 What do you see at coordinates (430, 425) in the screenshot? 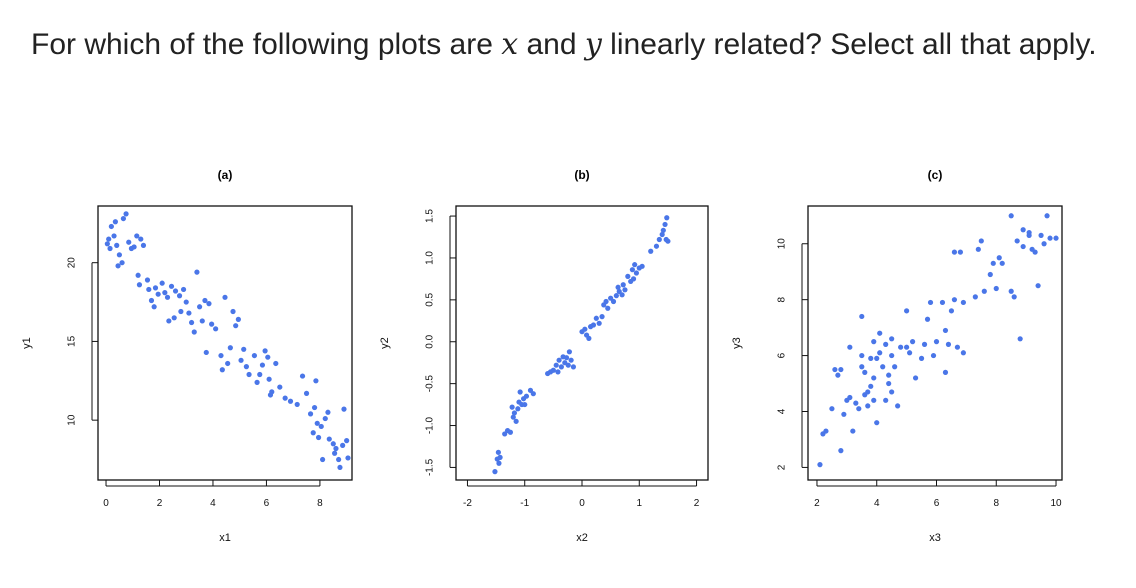
I see `y-tick-label: -1.0` at bounding box center [430, 425].